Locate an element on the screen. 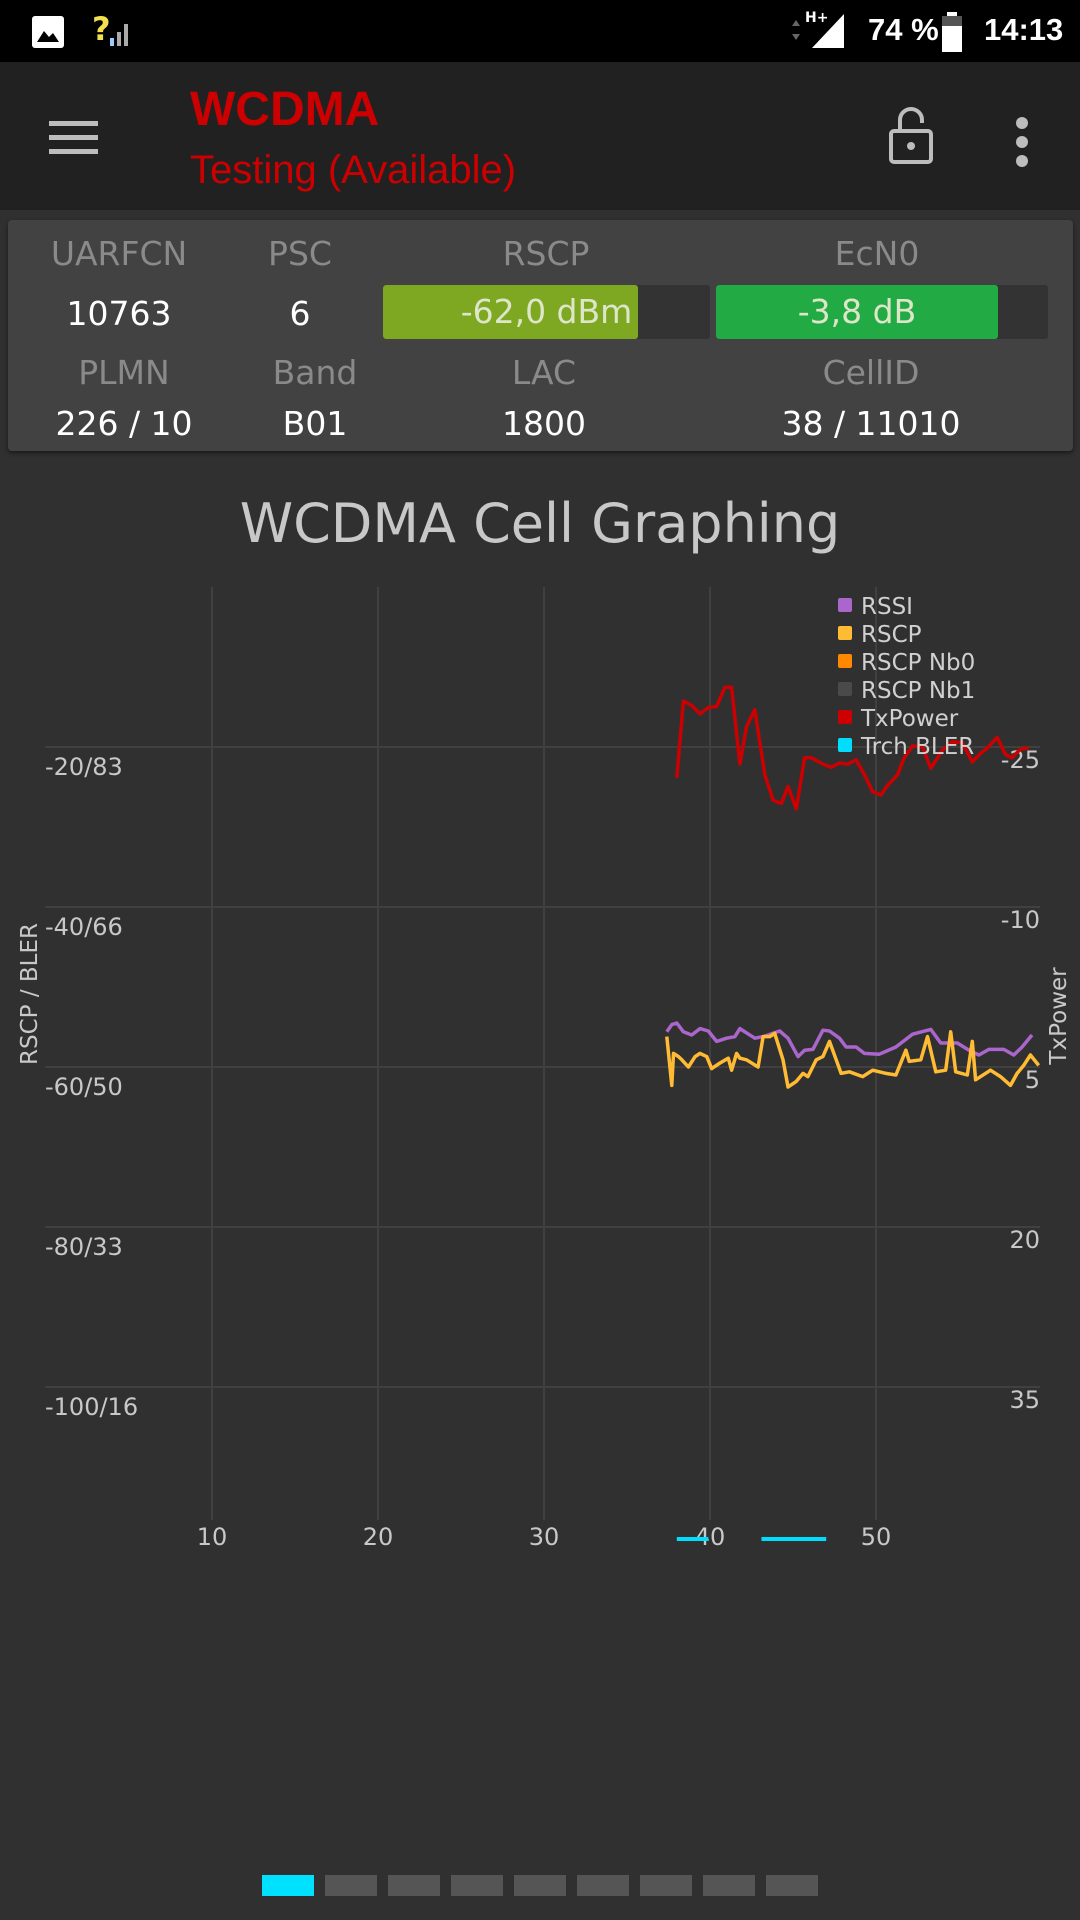 The height and width of the screenshot is (1920, 1080). plmn-label: PLMN is located at coordinates (124, 372).